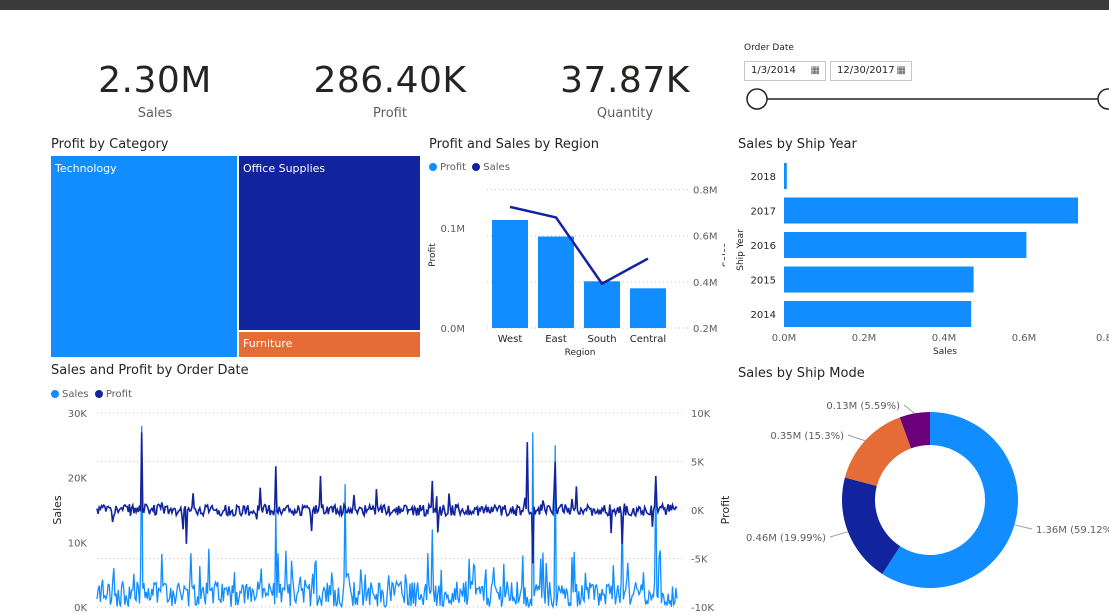 This screenshot has width=1109, height=615. What do you see at coordinates (155, 113) in the screenshot?
I see `kpi-sales-label: Sales` at bounding box center [155, 113].